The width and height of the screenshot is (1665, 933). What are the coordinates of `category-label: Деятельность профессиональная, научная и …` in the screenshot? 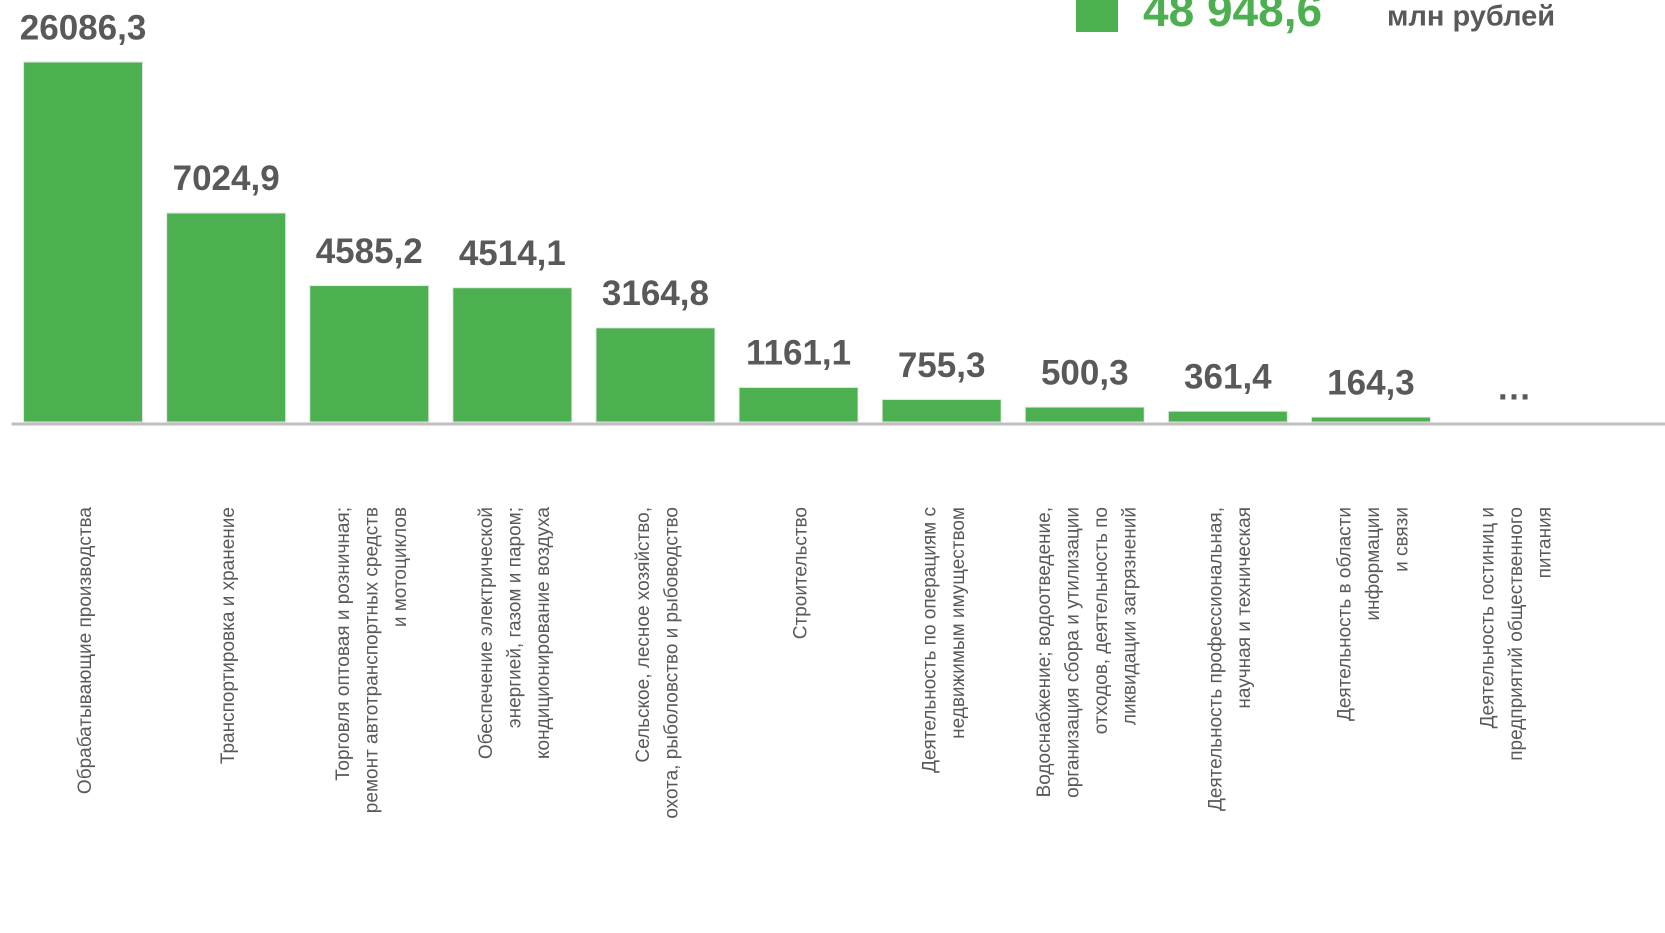 It's located at (1231, 659).